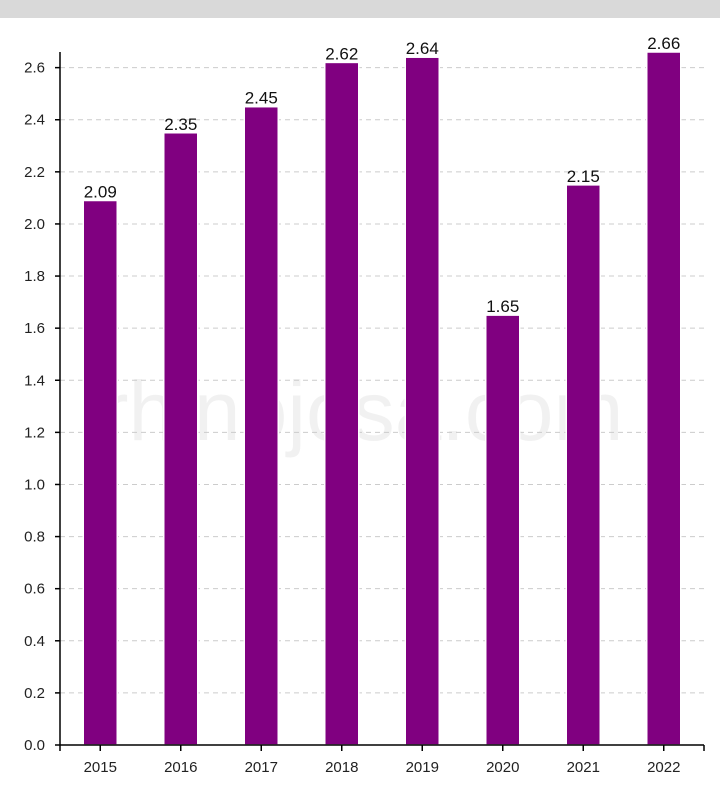  What do you see at coordinates (422, 767) in the screenshot?
I see `x-tick-label: 2019` at bounding box center [422, 767].